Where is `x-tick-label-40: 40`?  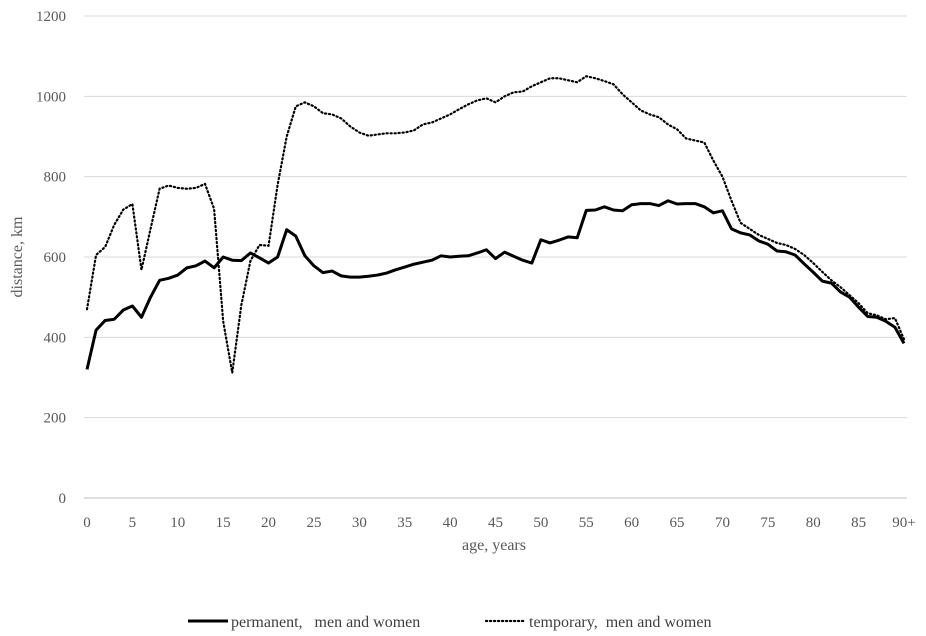
x-tick-label-40: 40 is located at coordinates (450, 523).